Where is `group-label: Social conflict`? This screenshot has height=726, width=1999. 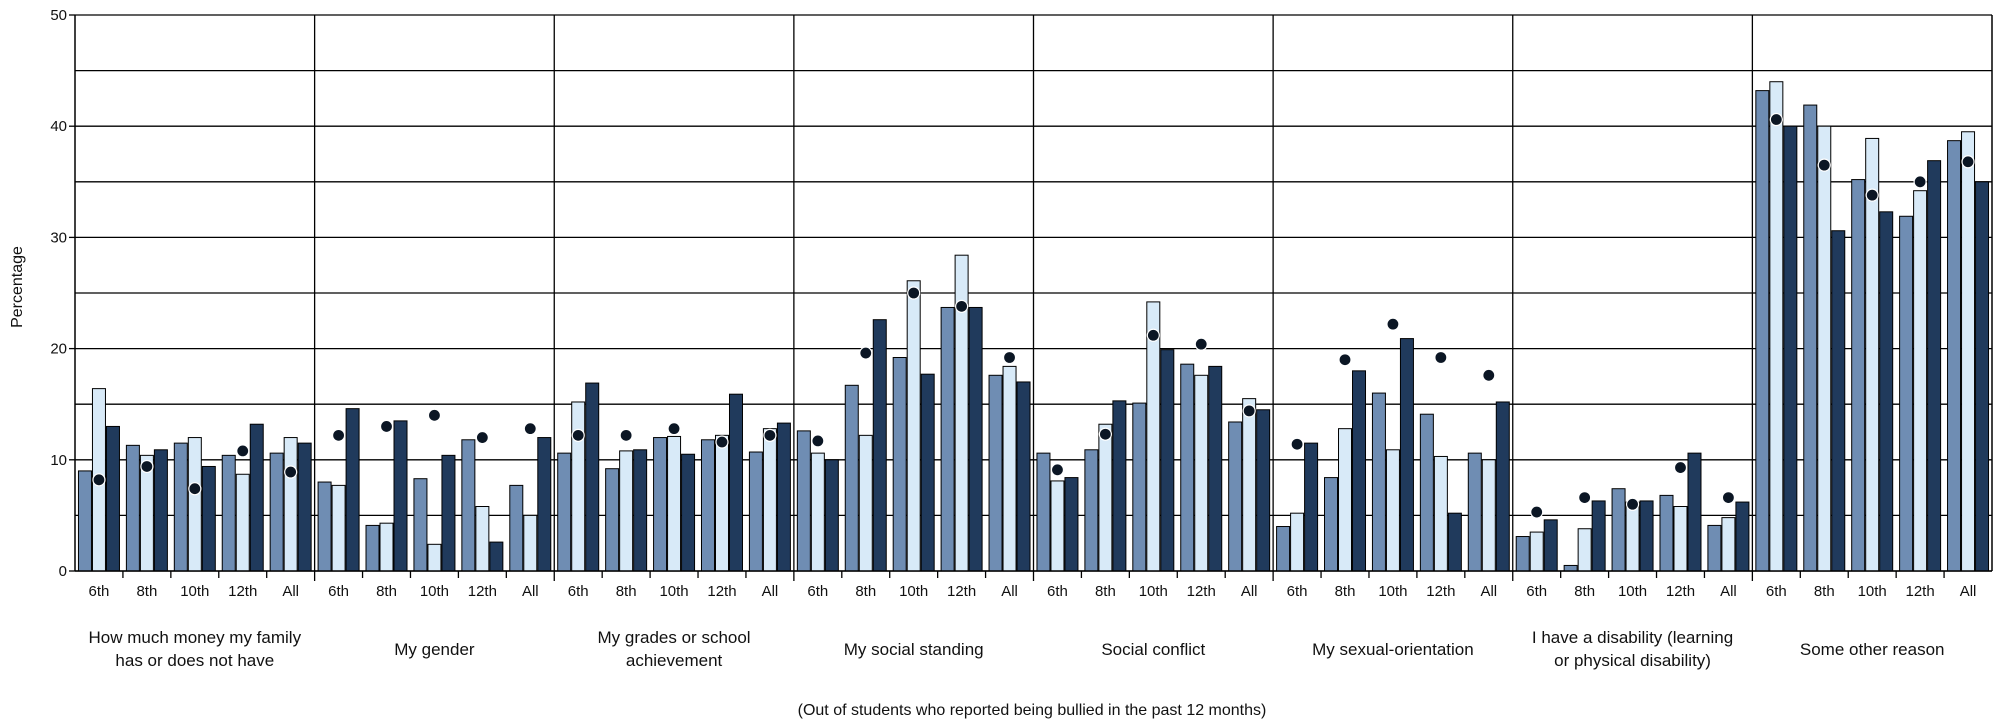
group-label: Social conflict is located at coordinates (1153, 649).